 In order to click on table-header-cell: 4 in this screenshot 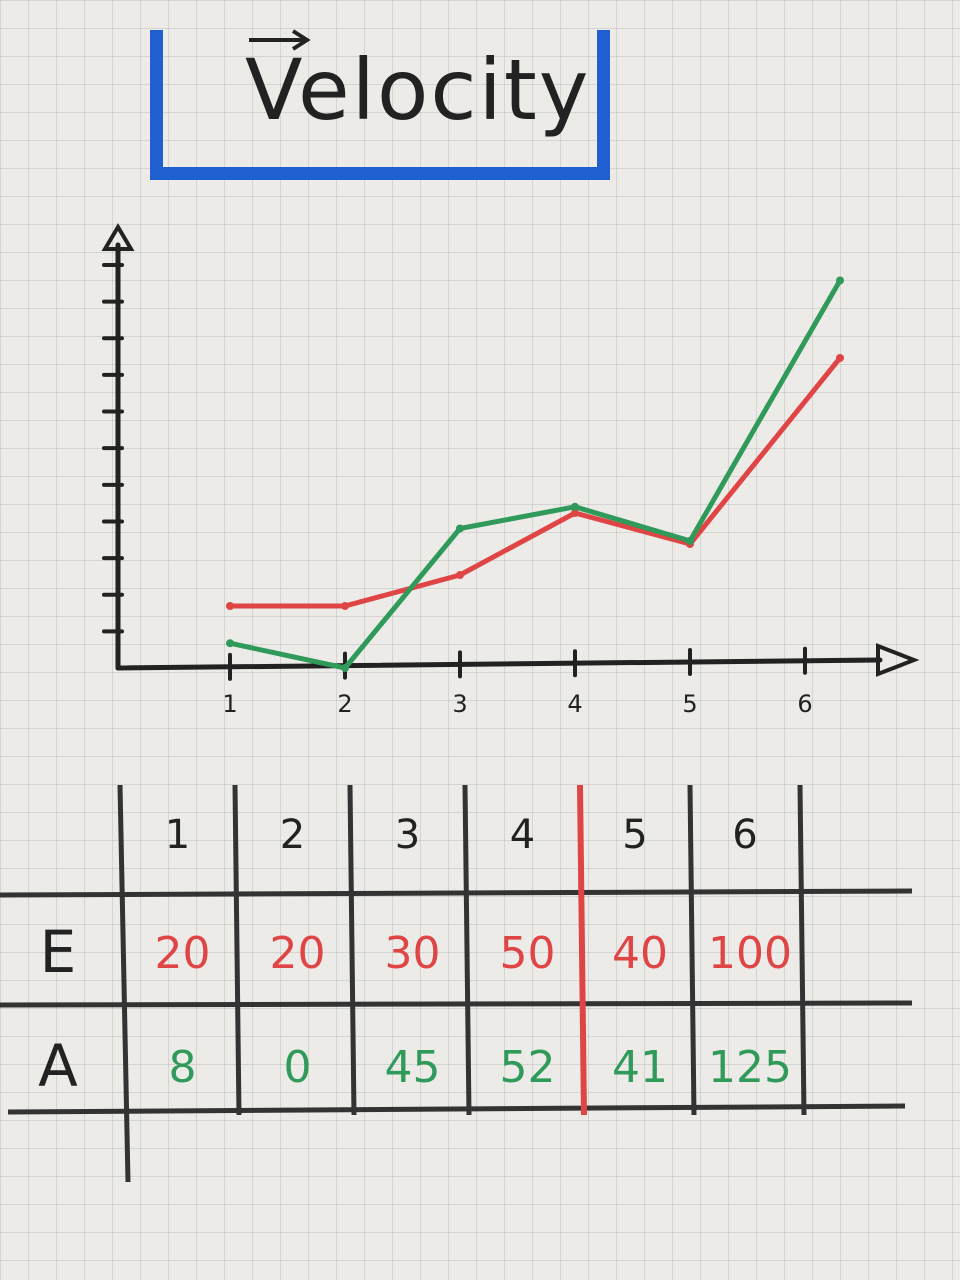, I will do `click(522, 835)`.